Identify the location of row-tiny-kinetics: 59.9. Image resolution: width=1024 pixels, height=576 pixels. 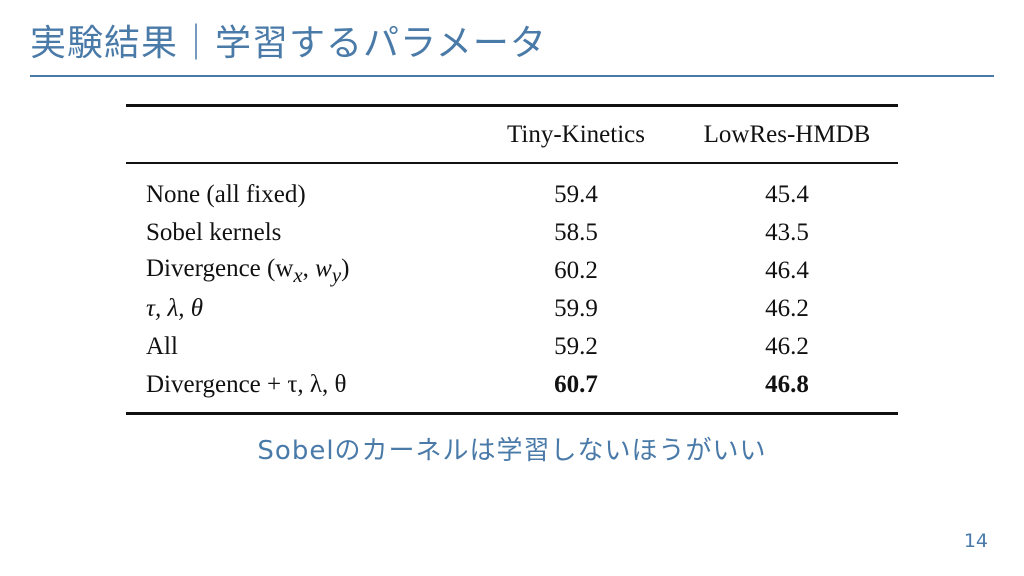
(576, 308).